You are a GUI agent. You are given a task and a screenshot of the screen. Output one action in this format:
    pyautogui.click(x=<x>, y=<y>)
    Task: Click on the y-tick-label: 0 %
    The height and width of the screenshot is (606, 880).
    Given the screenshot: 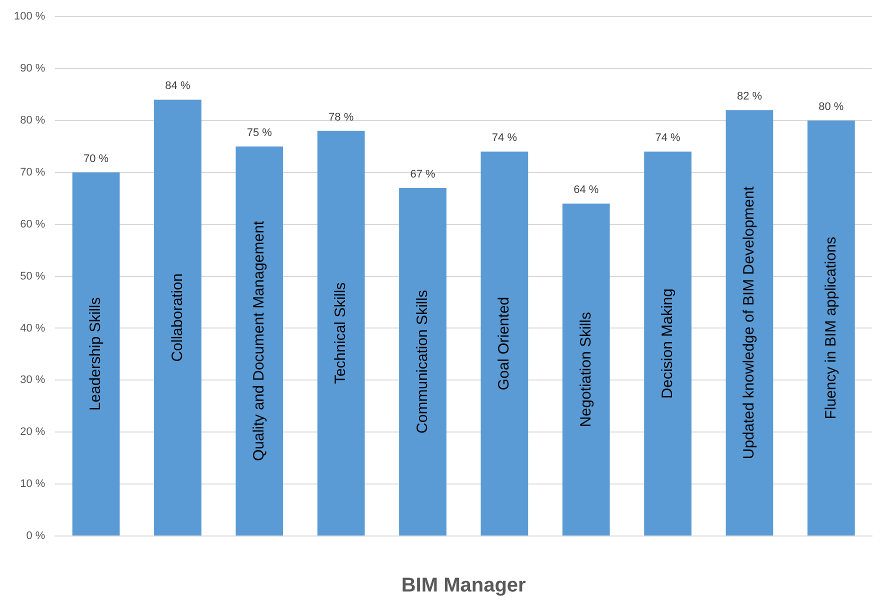 What is the action you would take?
    pyautogui.click(x=36, y=536)
    